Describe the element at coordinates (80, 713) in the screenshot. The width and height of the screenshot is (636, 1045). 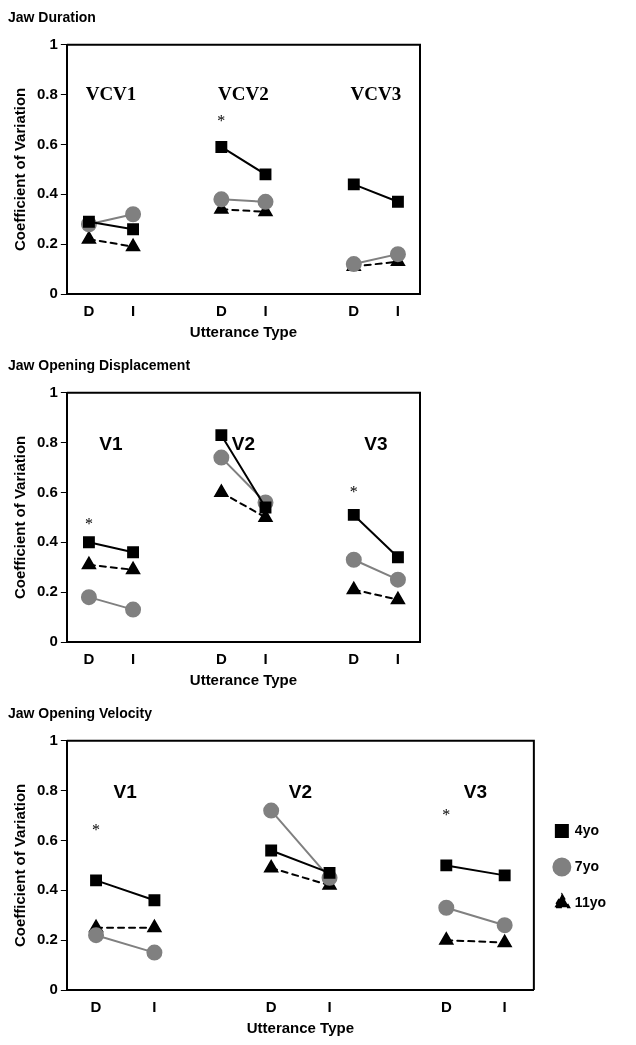
I see `chart-title: Jaw Opening Velocity` at that location.